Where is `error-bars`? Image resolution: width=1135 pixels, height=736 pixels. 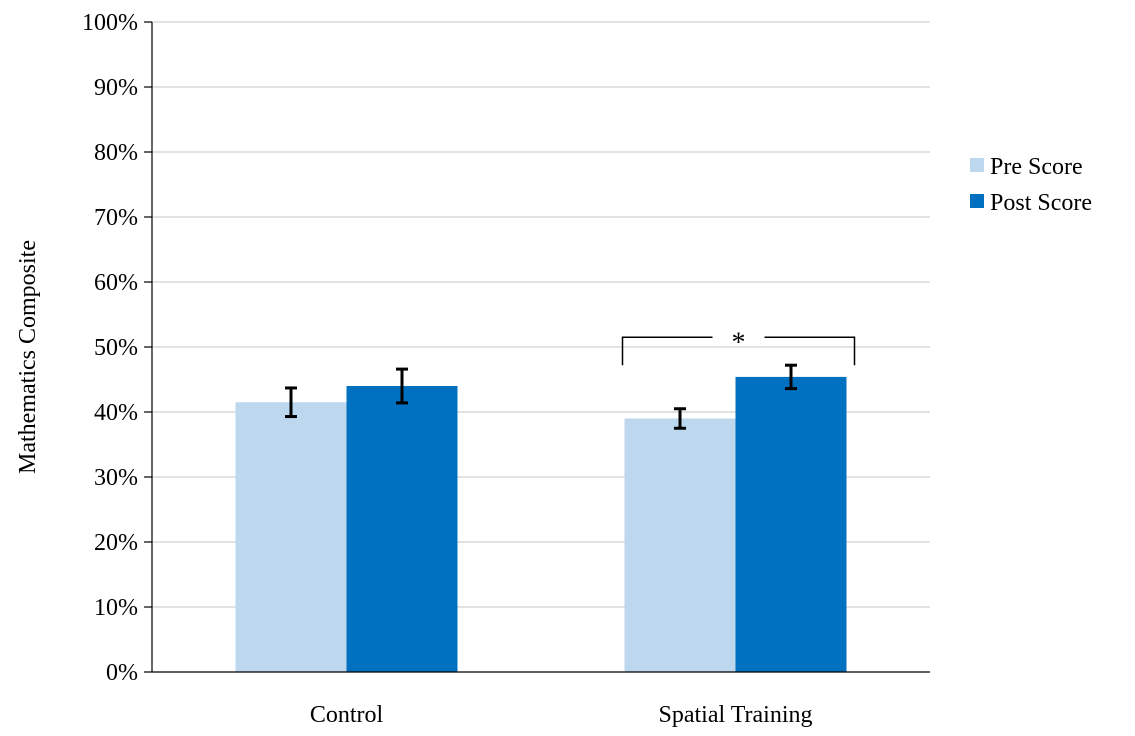
error-bars is located at coordinates (541, 396).